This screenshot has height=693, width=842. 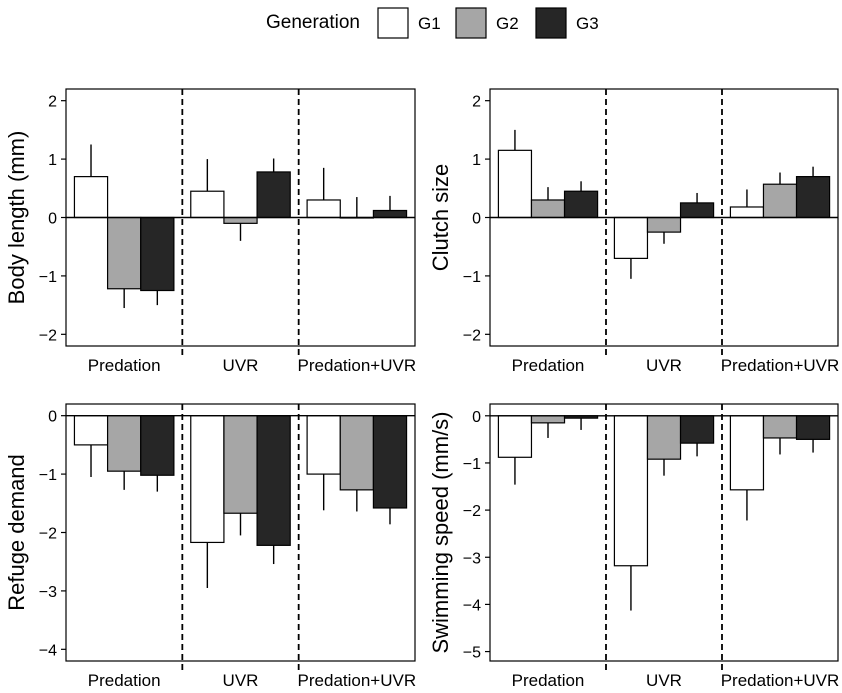 I want to click on legend-label-g3: G3, so click(x=587, y=23).